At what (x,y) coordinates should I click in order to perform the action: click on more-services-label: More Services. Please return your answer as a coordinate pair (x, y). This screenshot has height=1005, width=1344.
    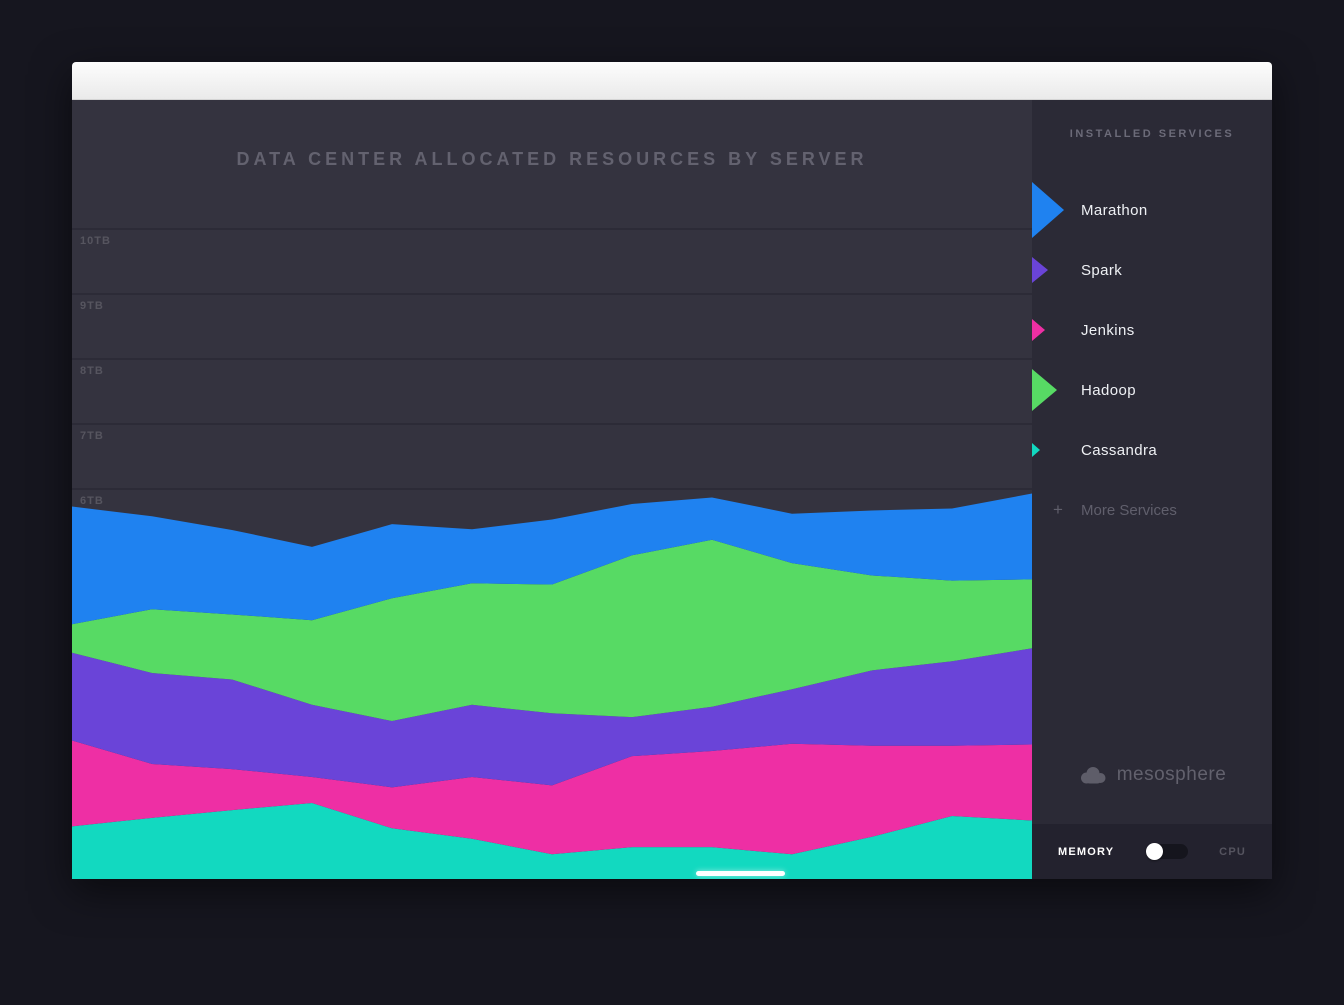
    Looking at the image, I should click on (1129, 510).